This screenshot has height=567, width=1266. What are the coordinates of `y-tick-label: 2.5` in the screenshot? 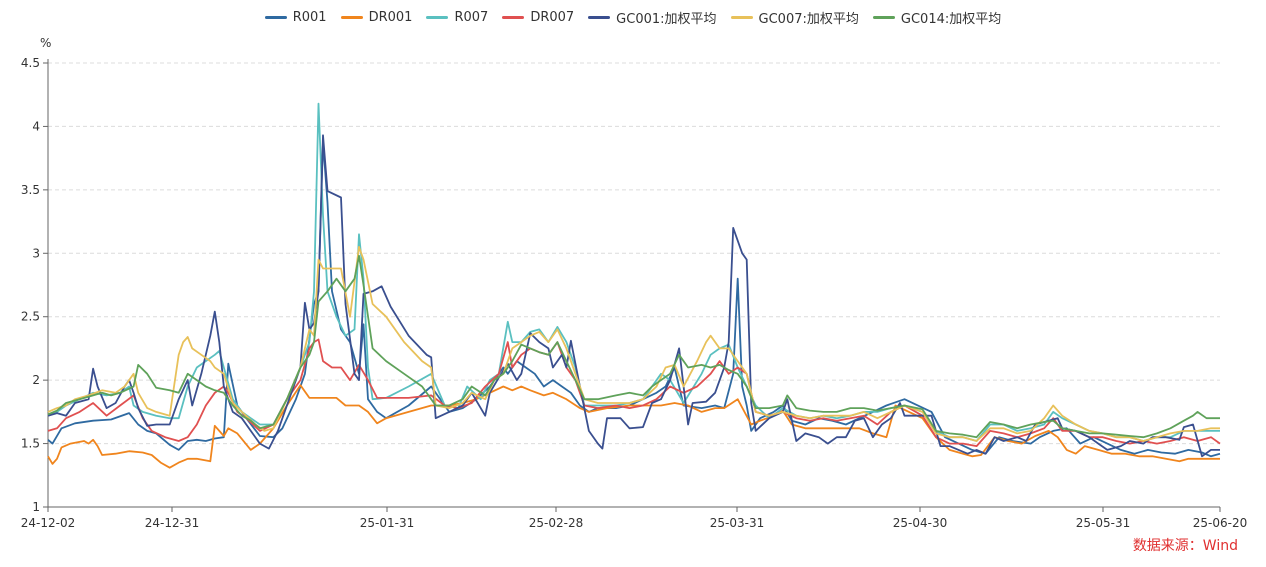 It's located at (30, 317).